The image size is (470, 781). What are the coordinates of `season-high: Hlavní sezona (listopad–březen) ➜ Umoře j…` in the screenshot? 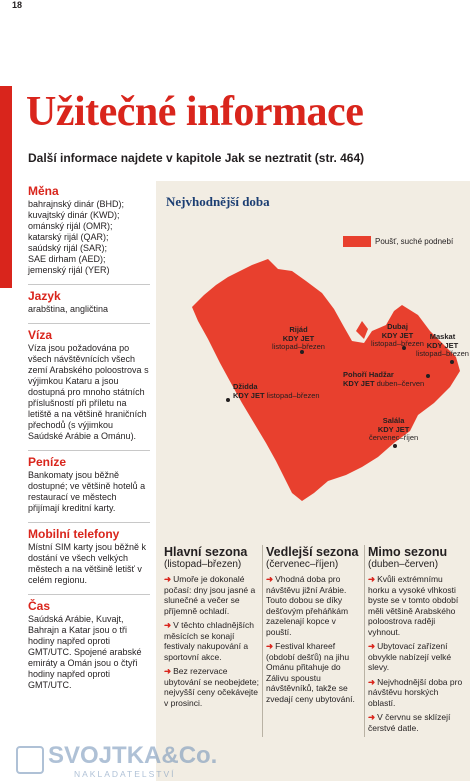 It's located at (211, 641).